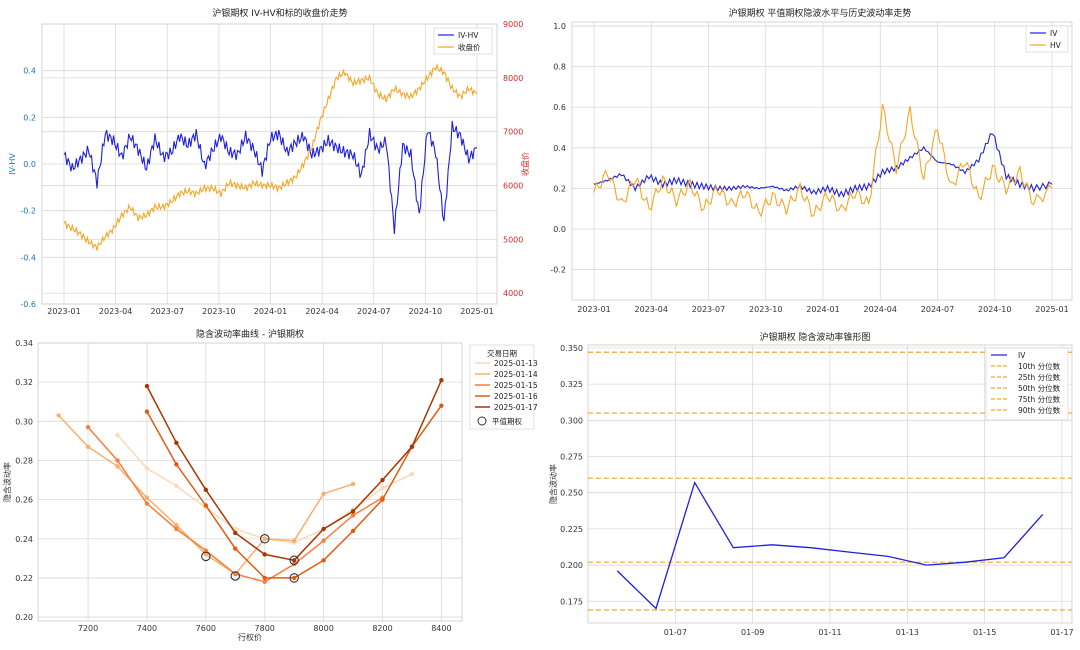 The image size is (1080, 650). What do you see at coordinates (1056, 45) in the screenshot?
I see `chart2-legend-hv: HV` at bounding box center [1056, 45].